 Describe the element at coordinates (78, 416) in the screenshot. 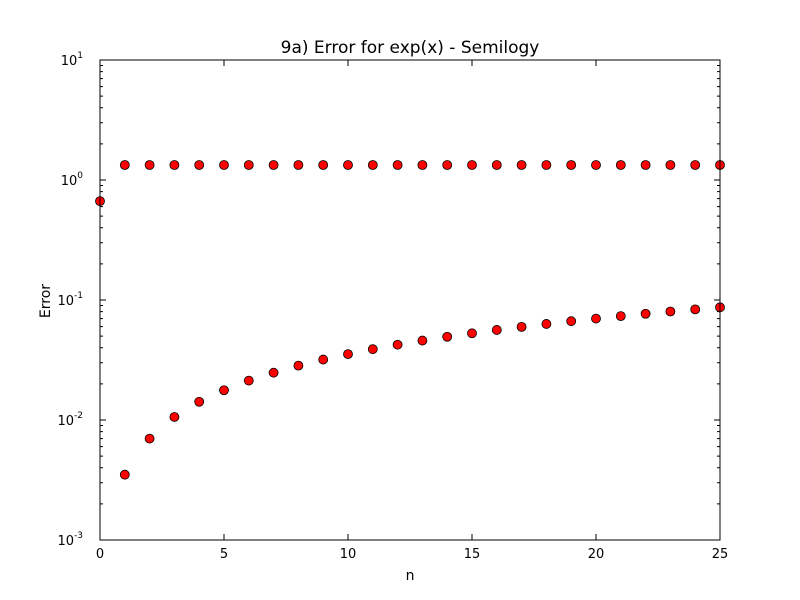

I see `y-tick-exponent: -2` at that location.